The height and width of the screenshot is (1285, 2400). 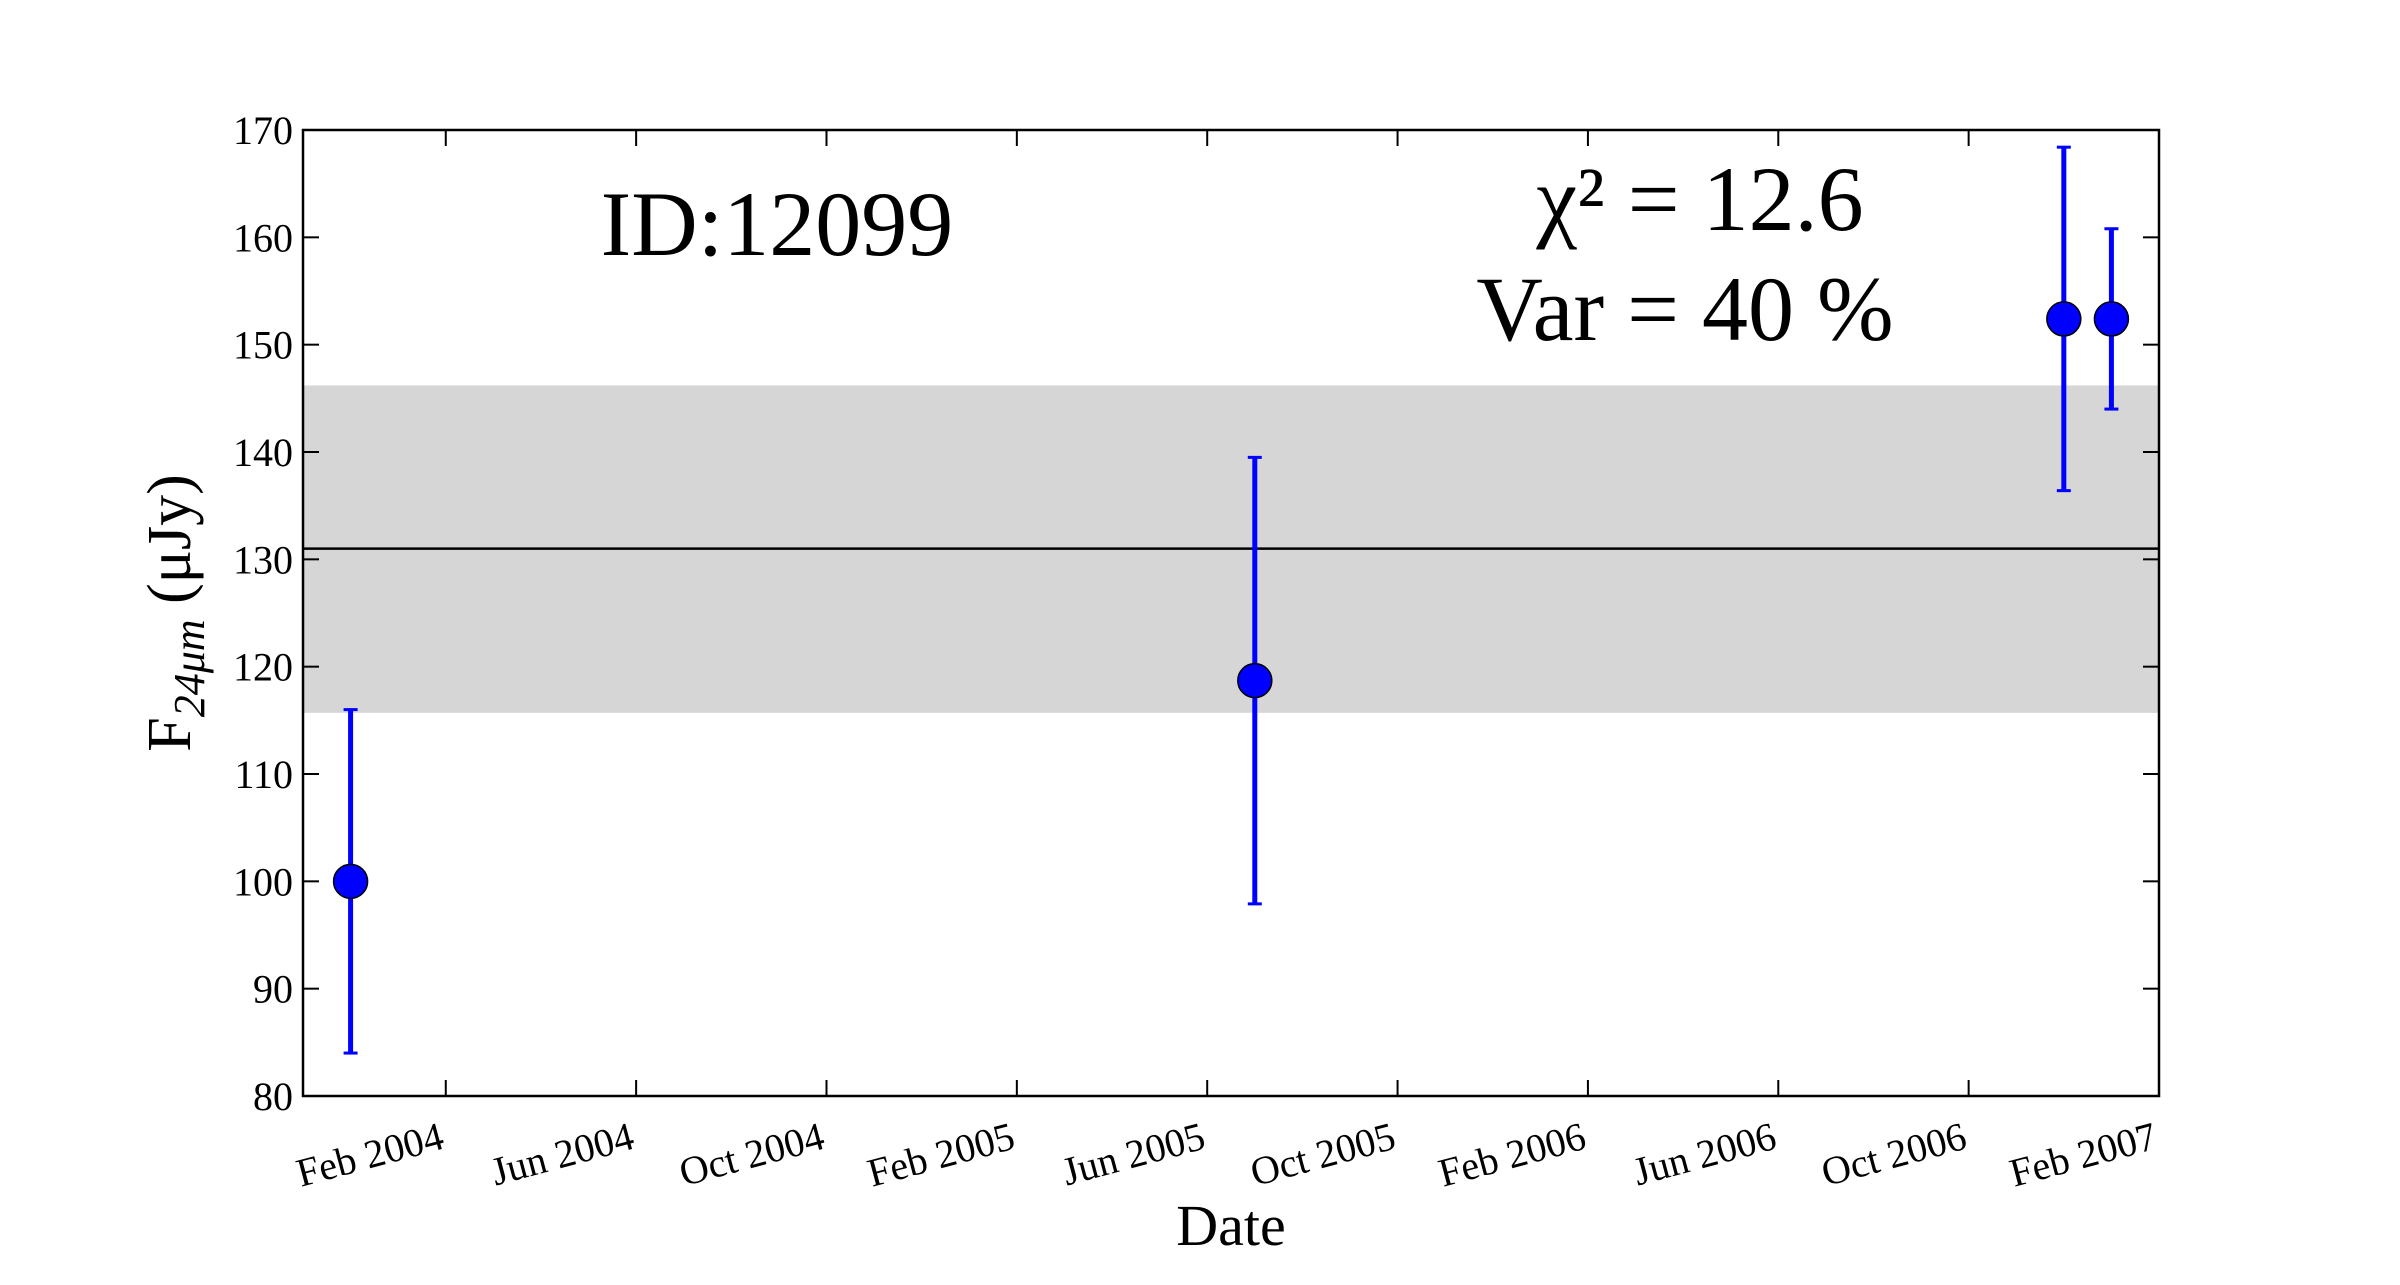 What do you see at coordinates (1704, 1153) in the screenshot?
I see `x-tick-label: Jun 2006` at bounding box center [1704, 1153].